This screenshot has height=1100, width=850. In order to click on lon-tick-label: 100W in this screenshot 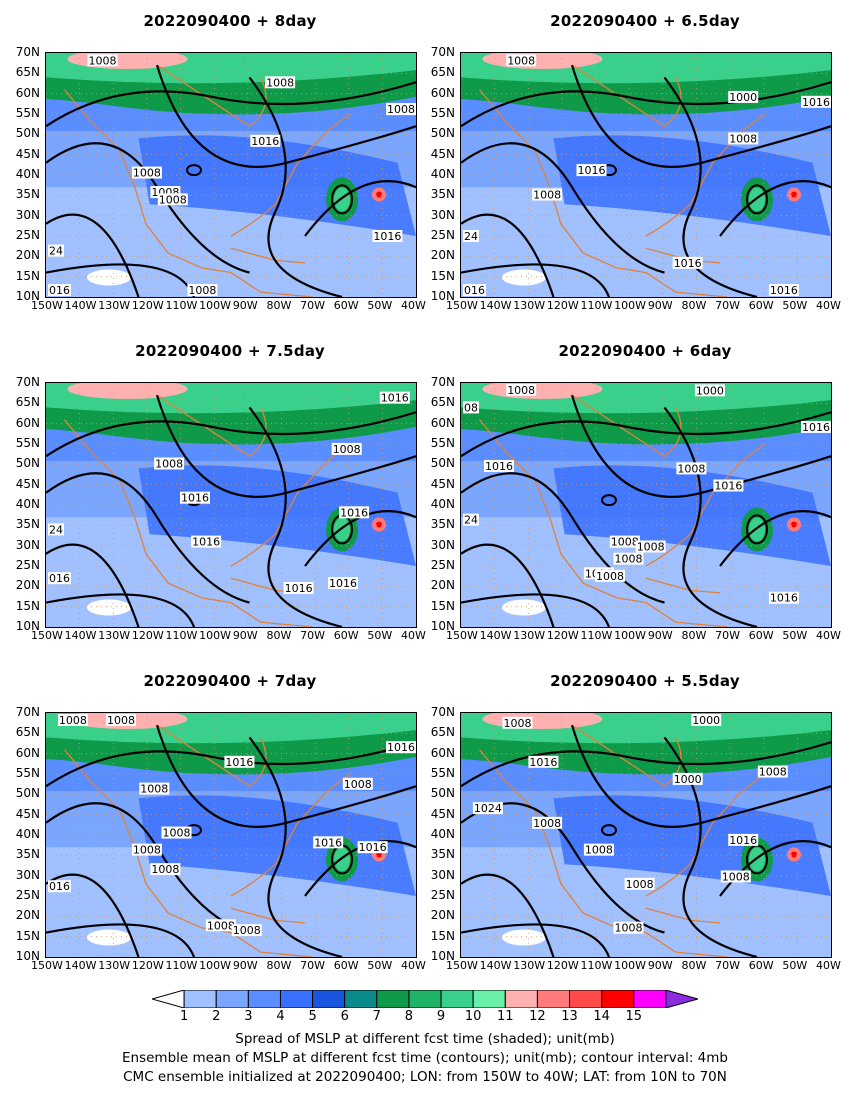, I will do `click(215, 965)`.